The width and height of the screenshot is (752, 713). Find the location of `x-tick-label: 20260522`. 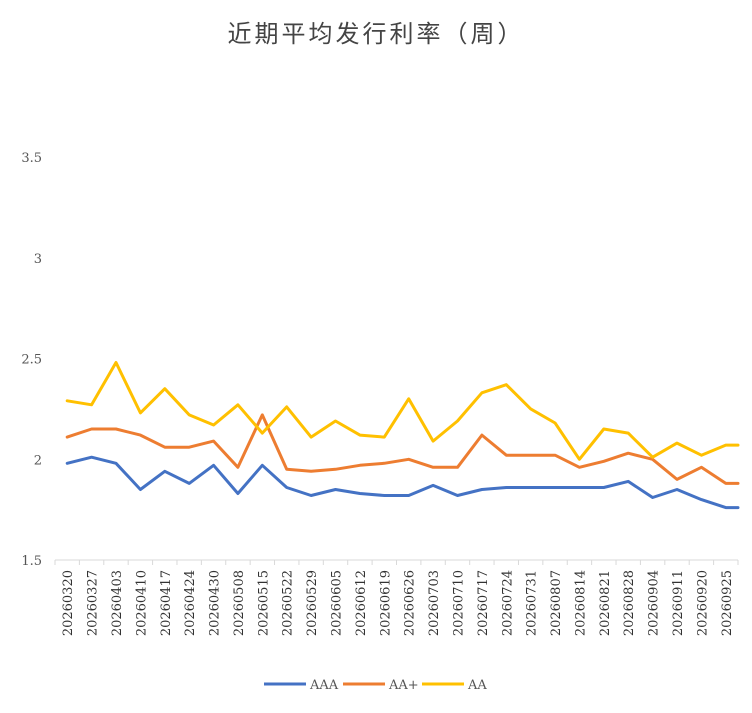

x-tick-label: 20260522 is located at coordinates (288, 603).